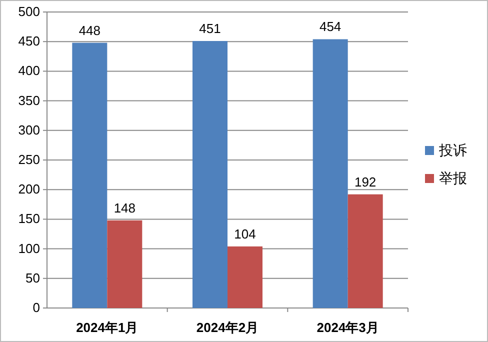 The width and height of the screenshot is (488, 342). I want to click on y-tick-label: 250, so click(29, 159).